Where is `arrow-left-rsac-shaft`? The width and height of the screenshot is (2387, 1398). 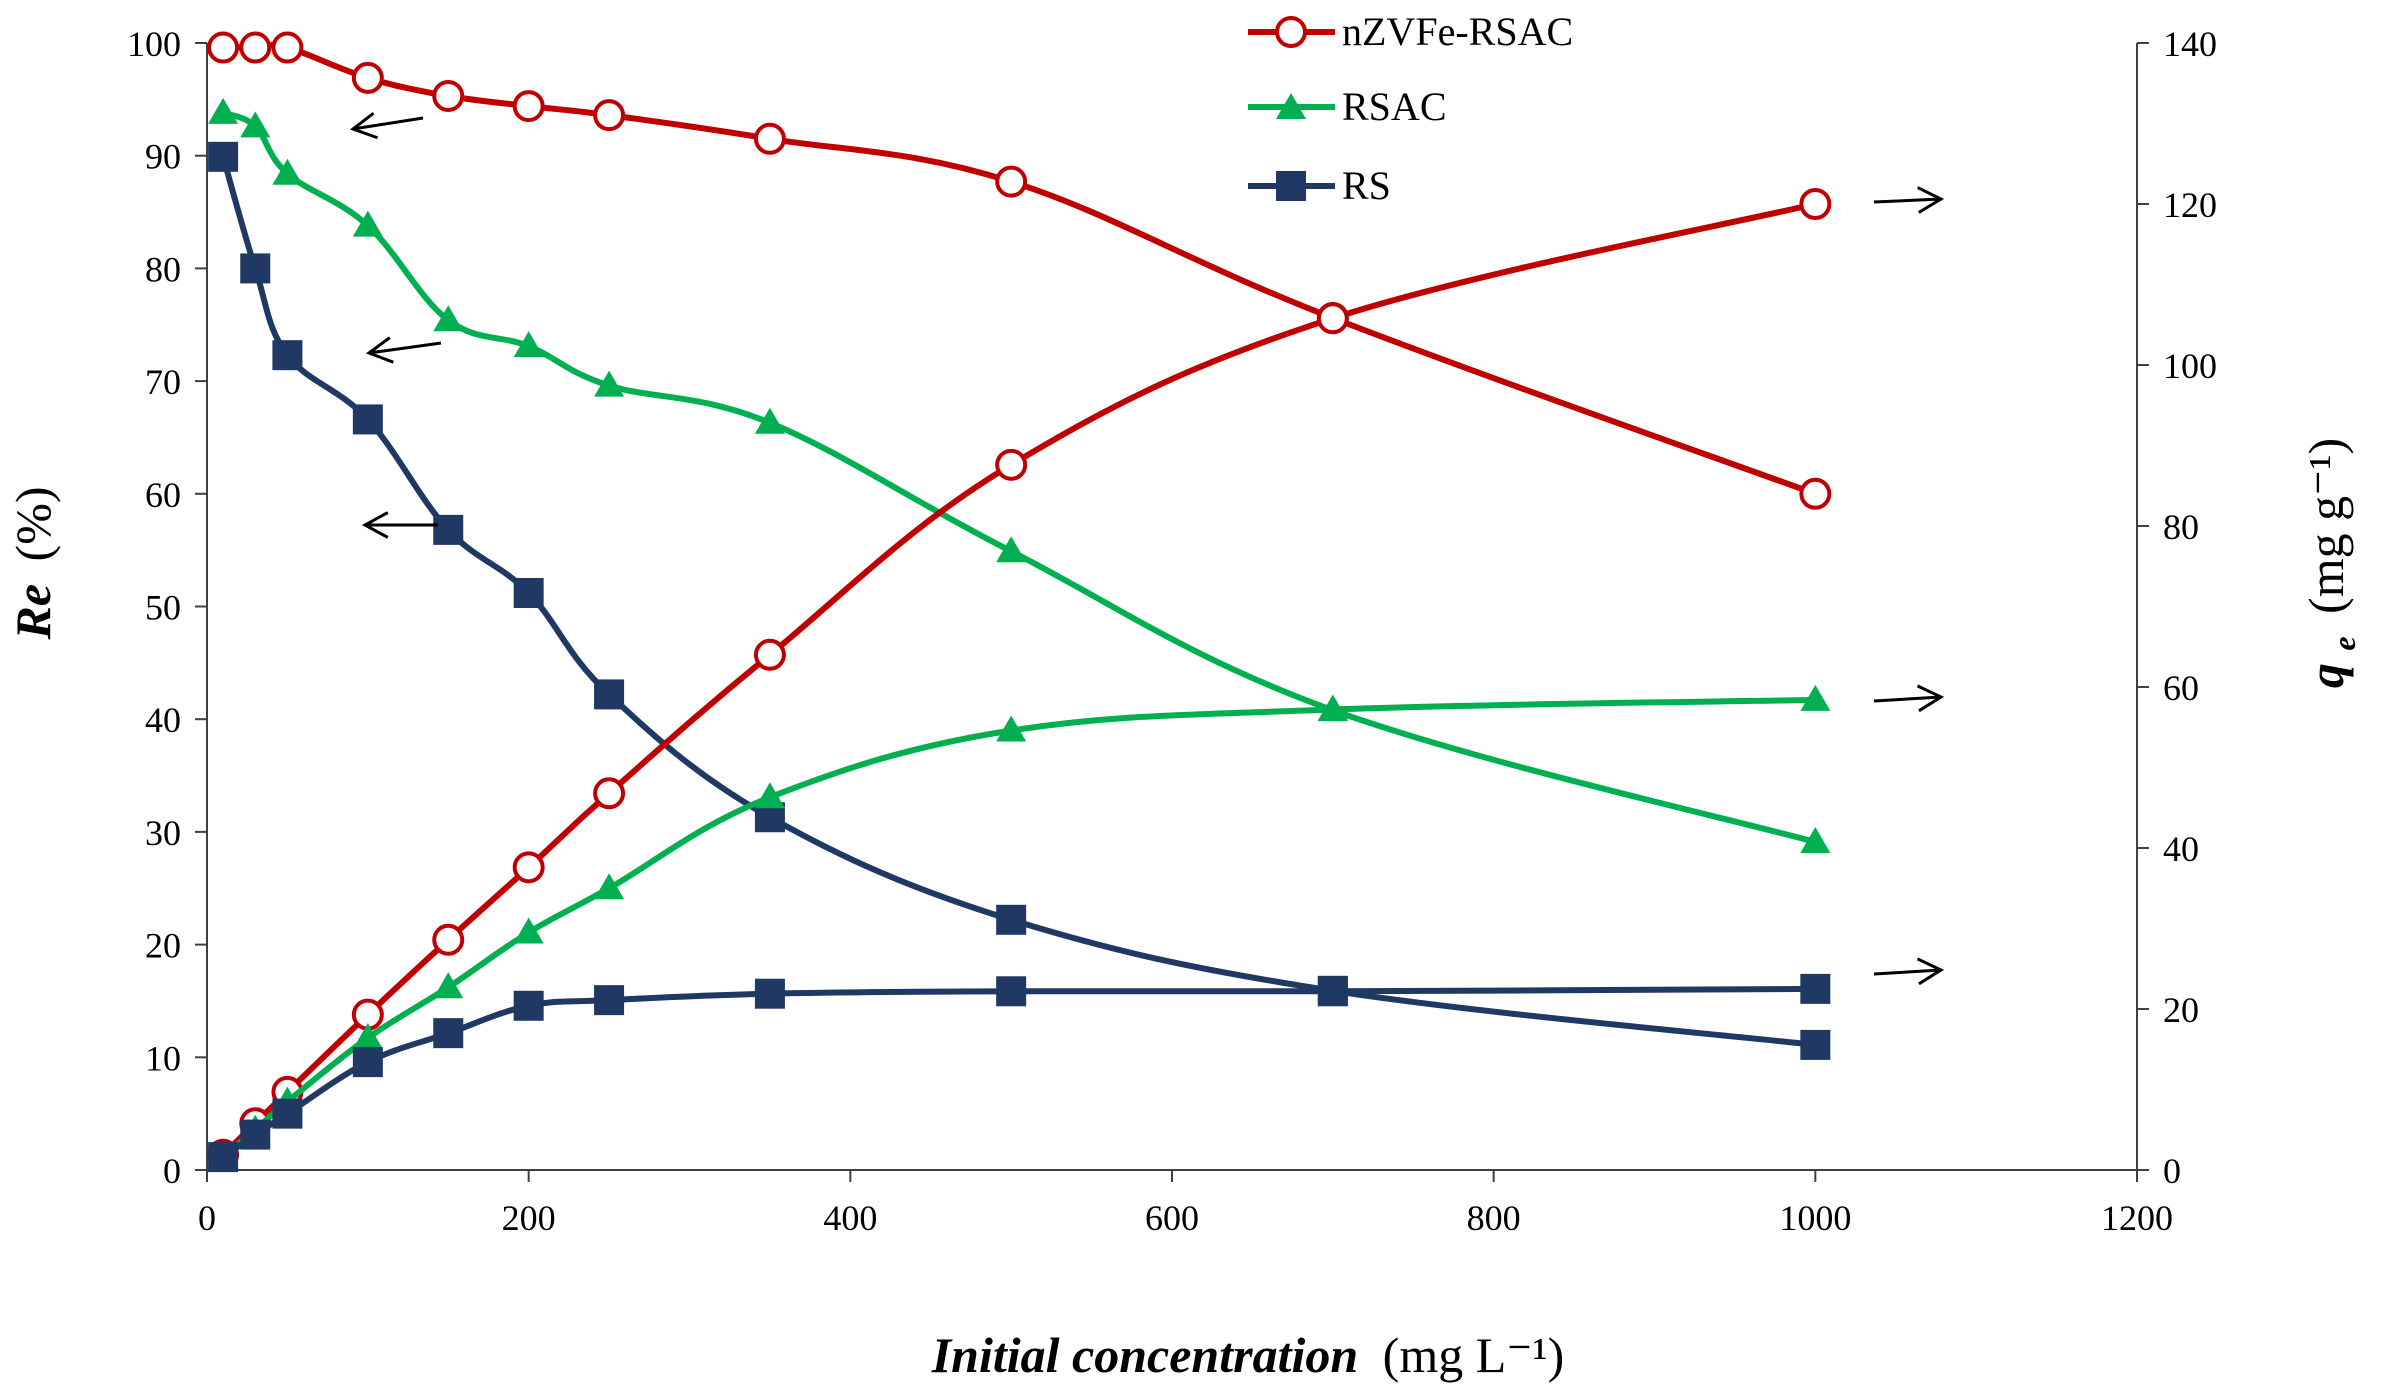
arrow-left-rsac-shaft is located at coordinates (405, 348).